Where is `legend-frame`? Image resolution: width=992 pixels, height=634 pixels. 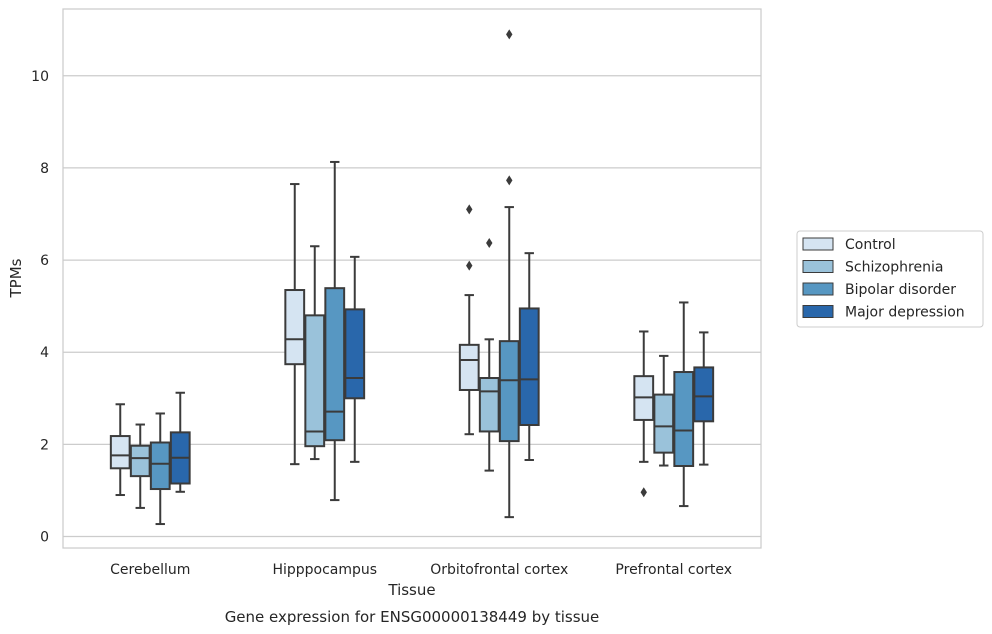 legend-frame is located at coordinates (890, 279).